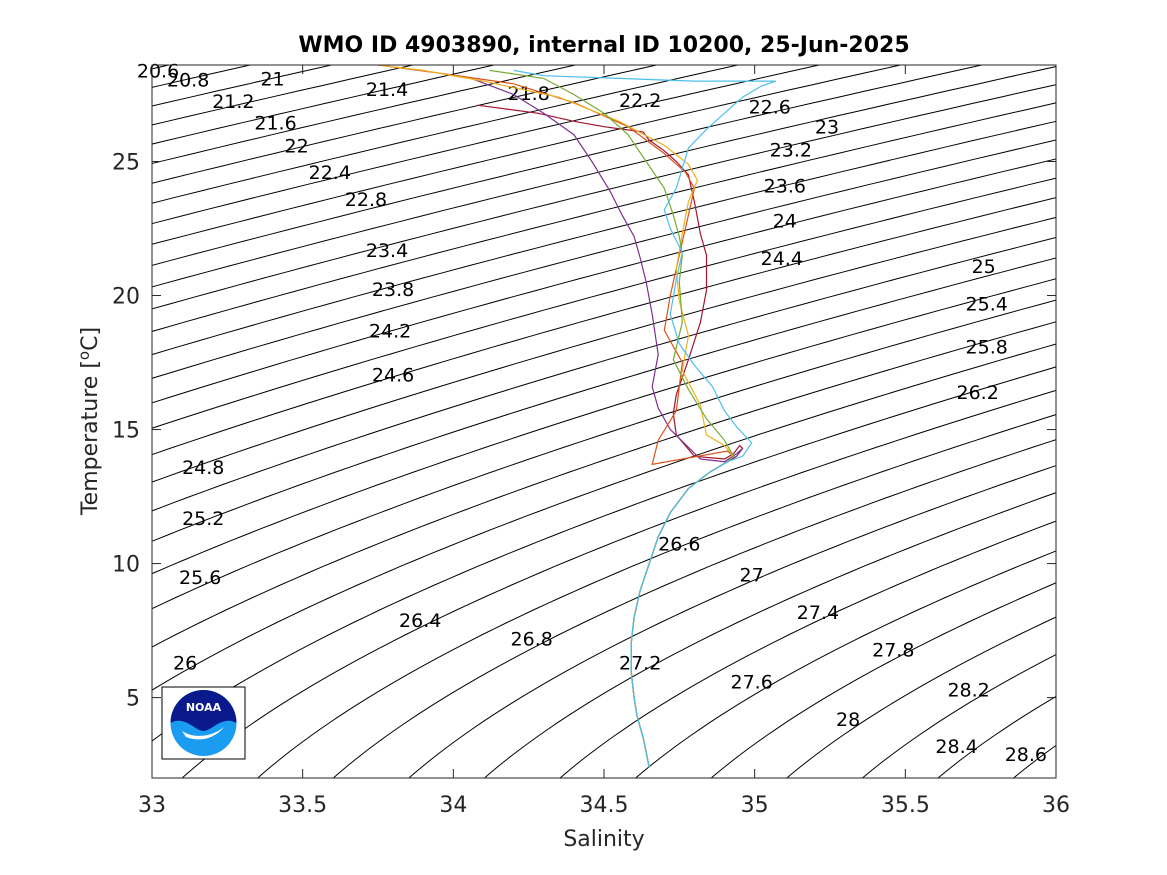 This screenshot has width=1167, height=875. What do you see at coordinates (420, 621) in the screenshot?
I see `isopycnal-label: 26.4` at bounding box center [420, 621].